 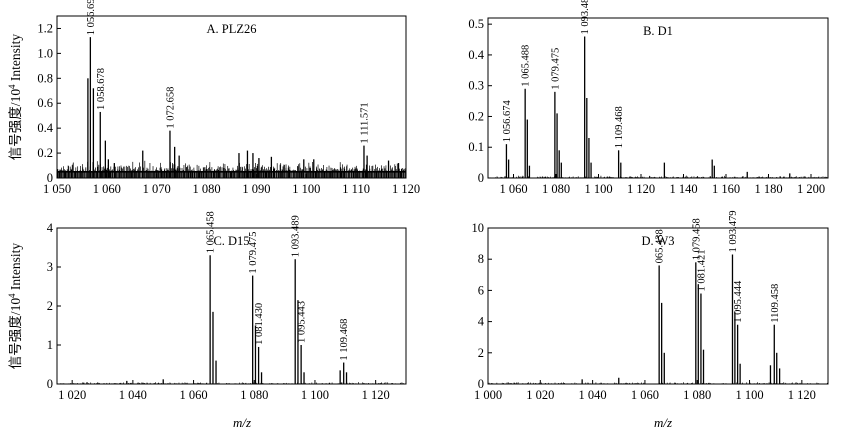 What do you see at coordinates (733, 232) in the screenshot?
I see `panel-d-peak-label: 1 093.479` at bounding box center [733, 232].